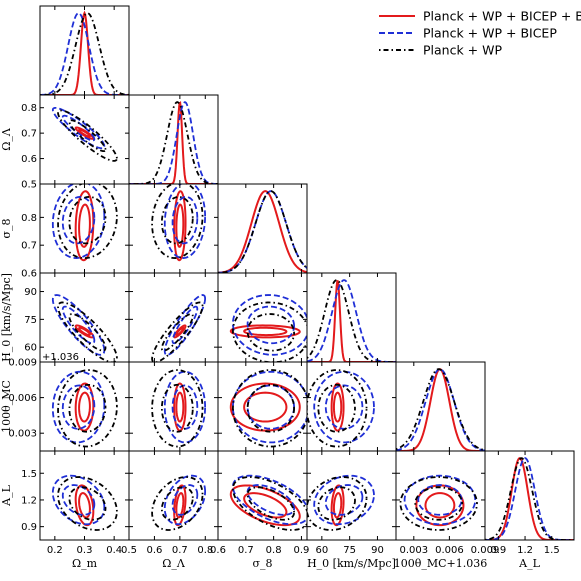 The height and width of the screenshot is (581, 581). I want to click on y-axis-label: σ_8, so click(6, 228).